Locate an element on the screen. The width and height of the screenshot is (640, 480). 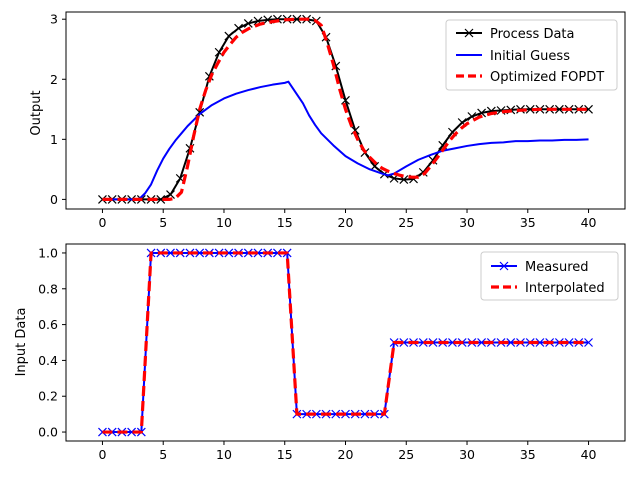
legend-label-optimized-fopdt: Optimized FOPDT is located at coordinates (547, 77).